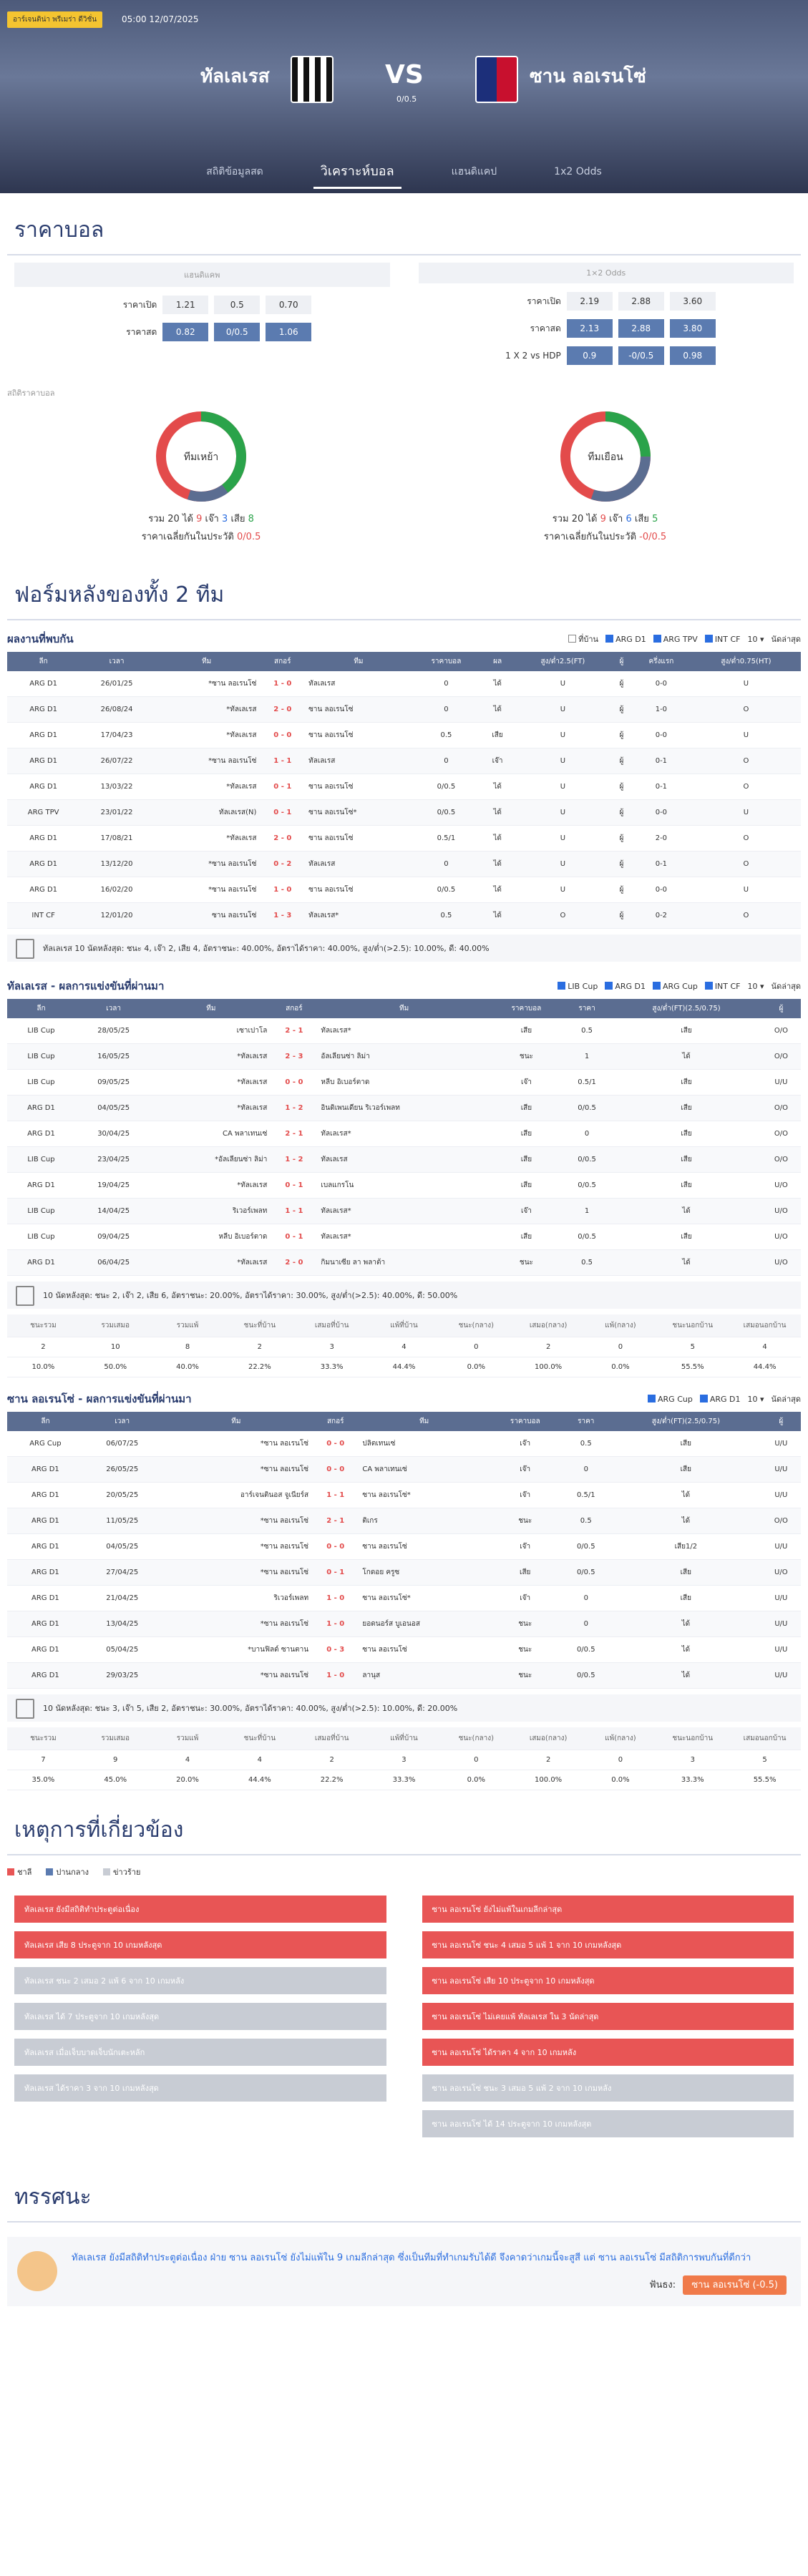 Image resolution: width=808 pixels, height=2576 pixels. What do you see at coordinates (578, 986) in the screenshot?
I see `filter-lib-cup: LIB Cup` at bounding box center [578, 986].